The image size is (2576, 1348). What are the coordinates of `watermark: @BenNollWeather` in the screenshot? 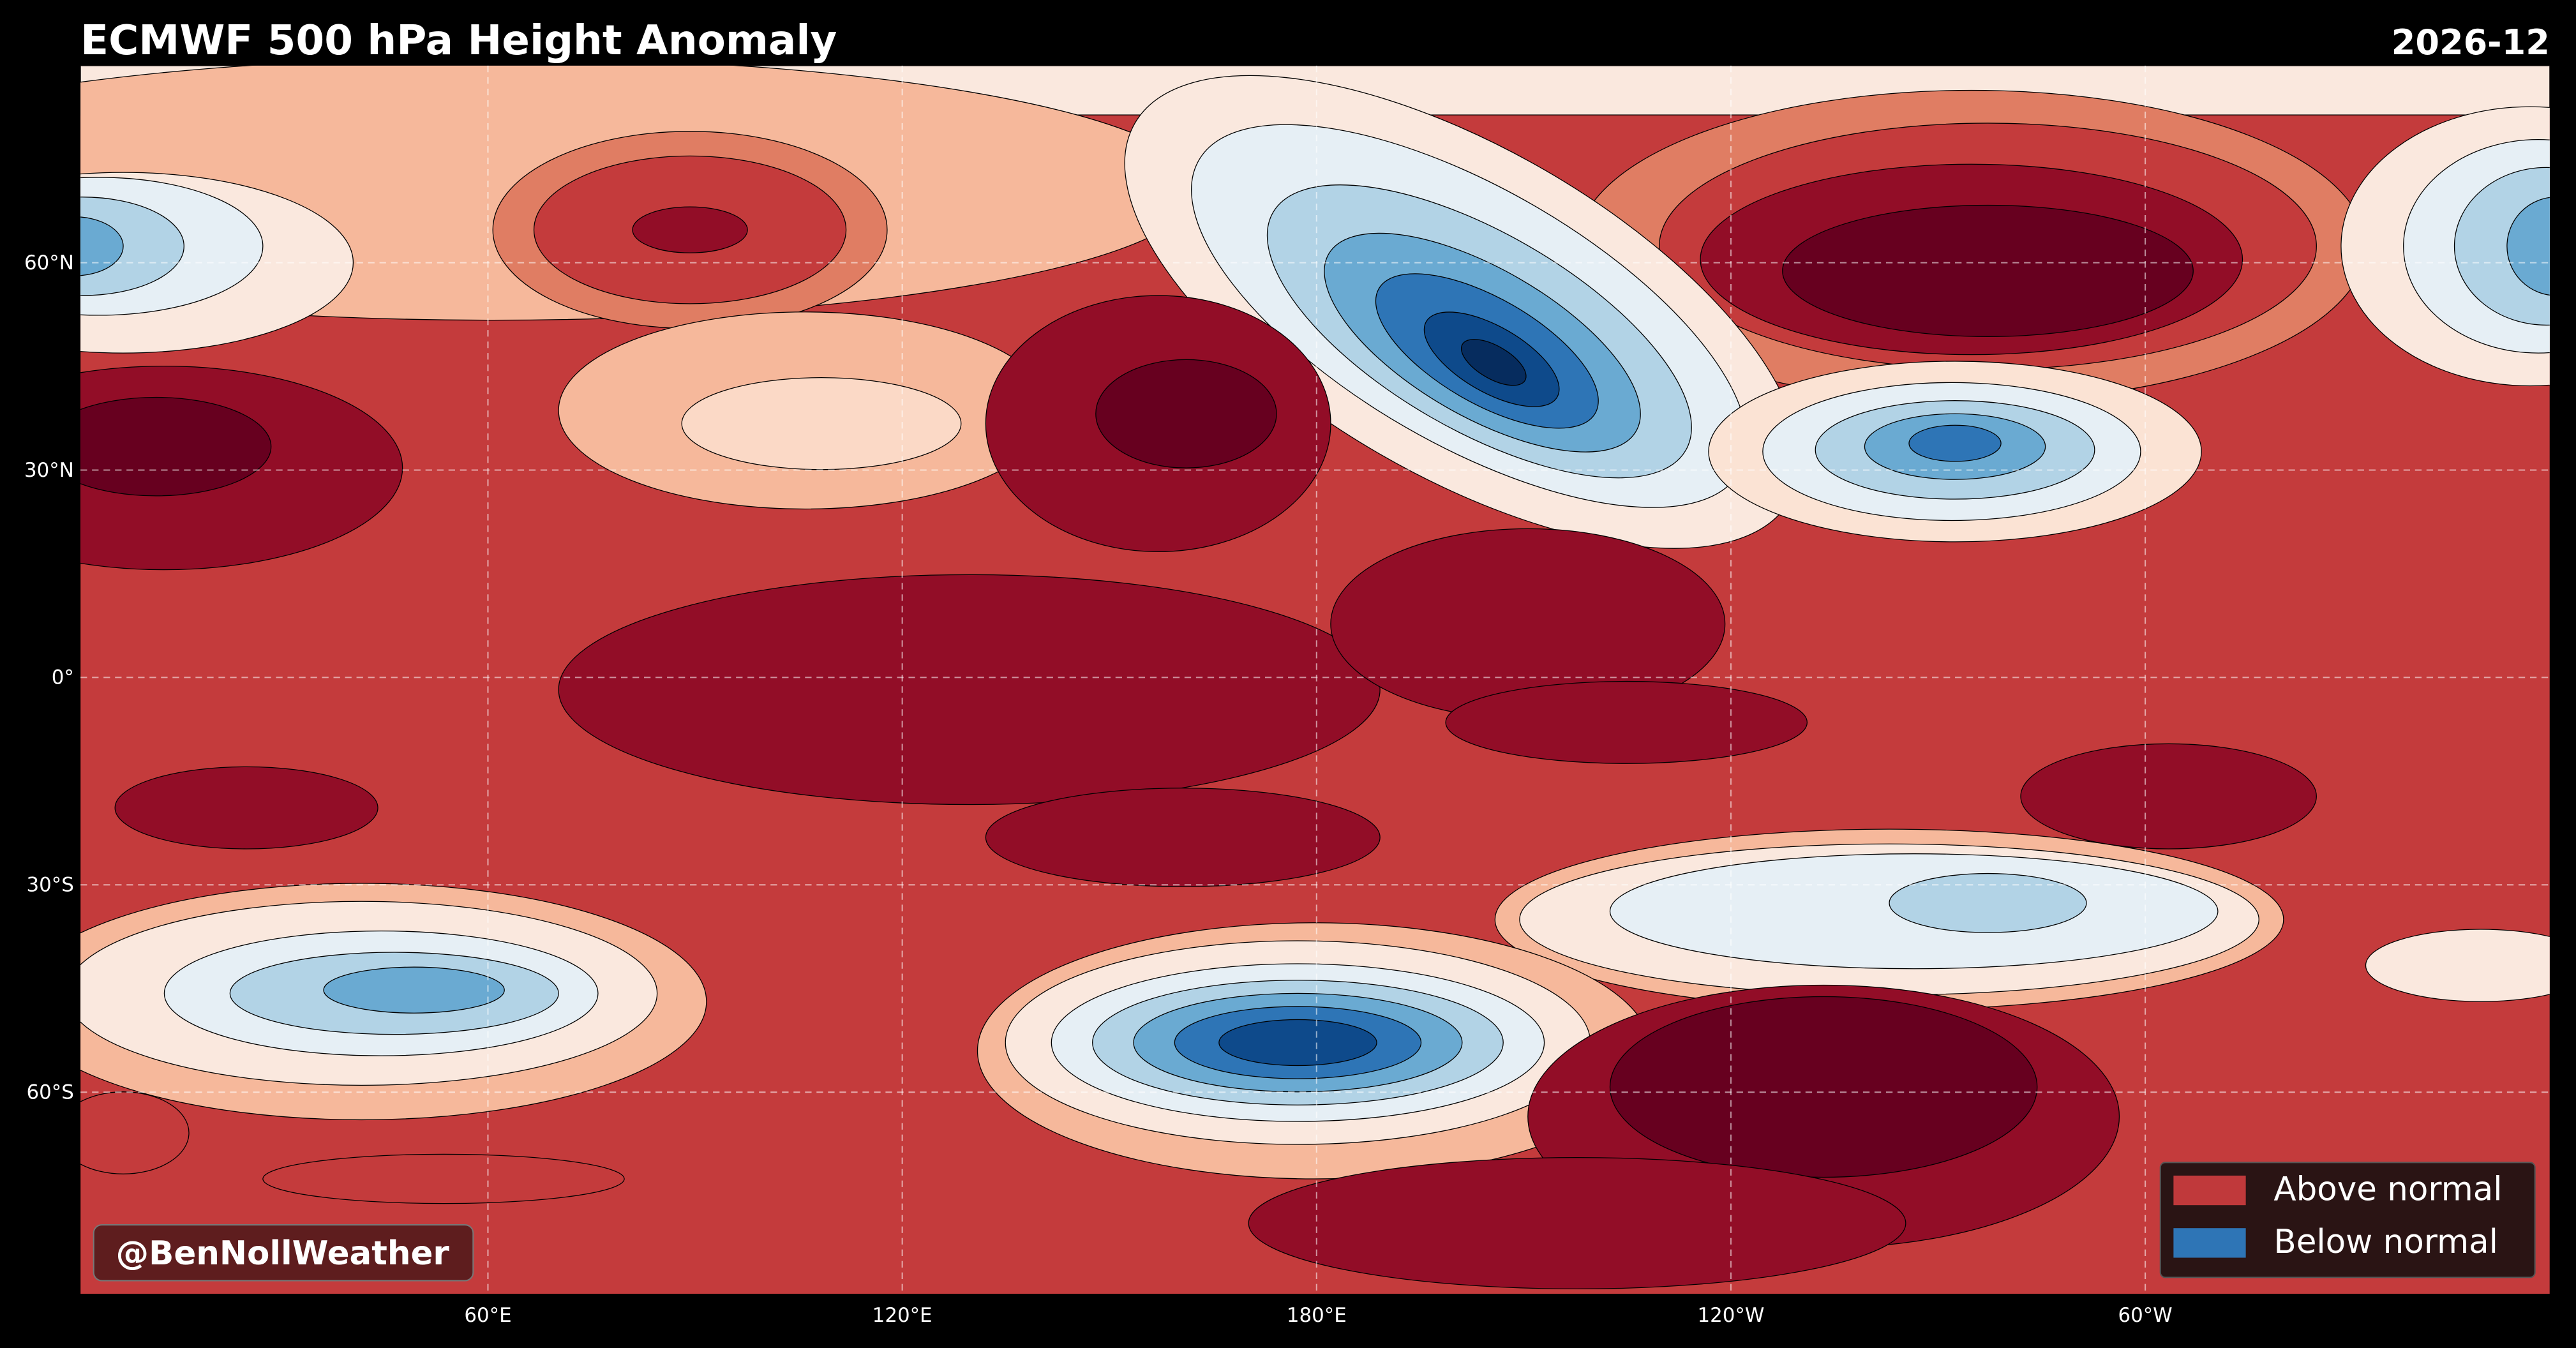 It's located at (283, 1253).